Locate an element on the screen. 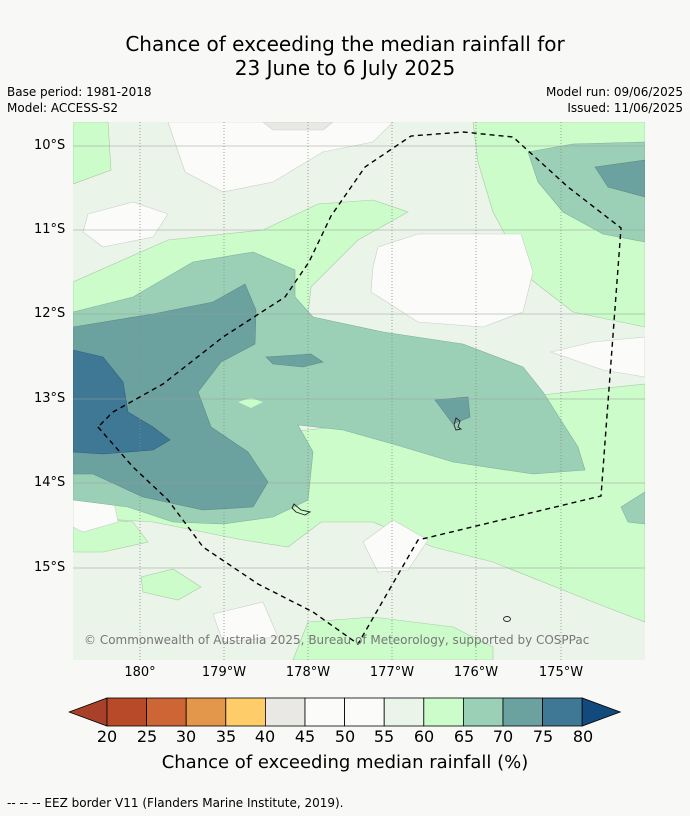 This screenshot has height=816, width=690. lon-label: 175°W is located at coordinates (561, 672).